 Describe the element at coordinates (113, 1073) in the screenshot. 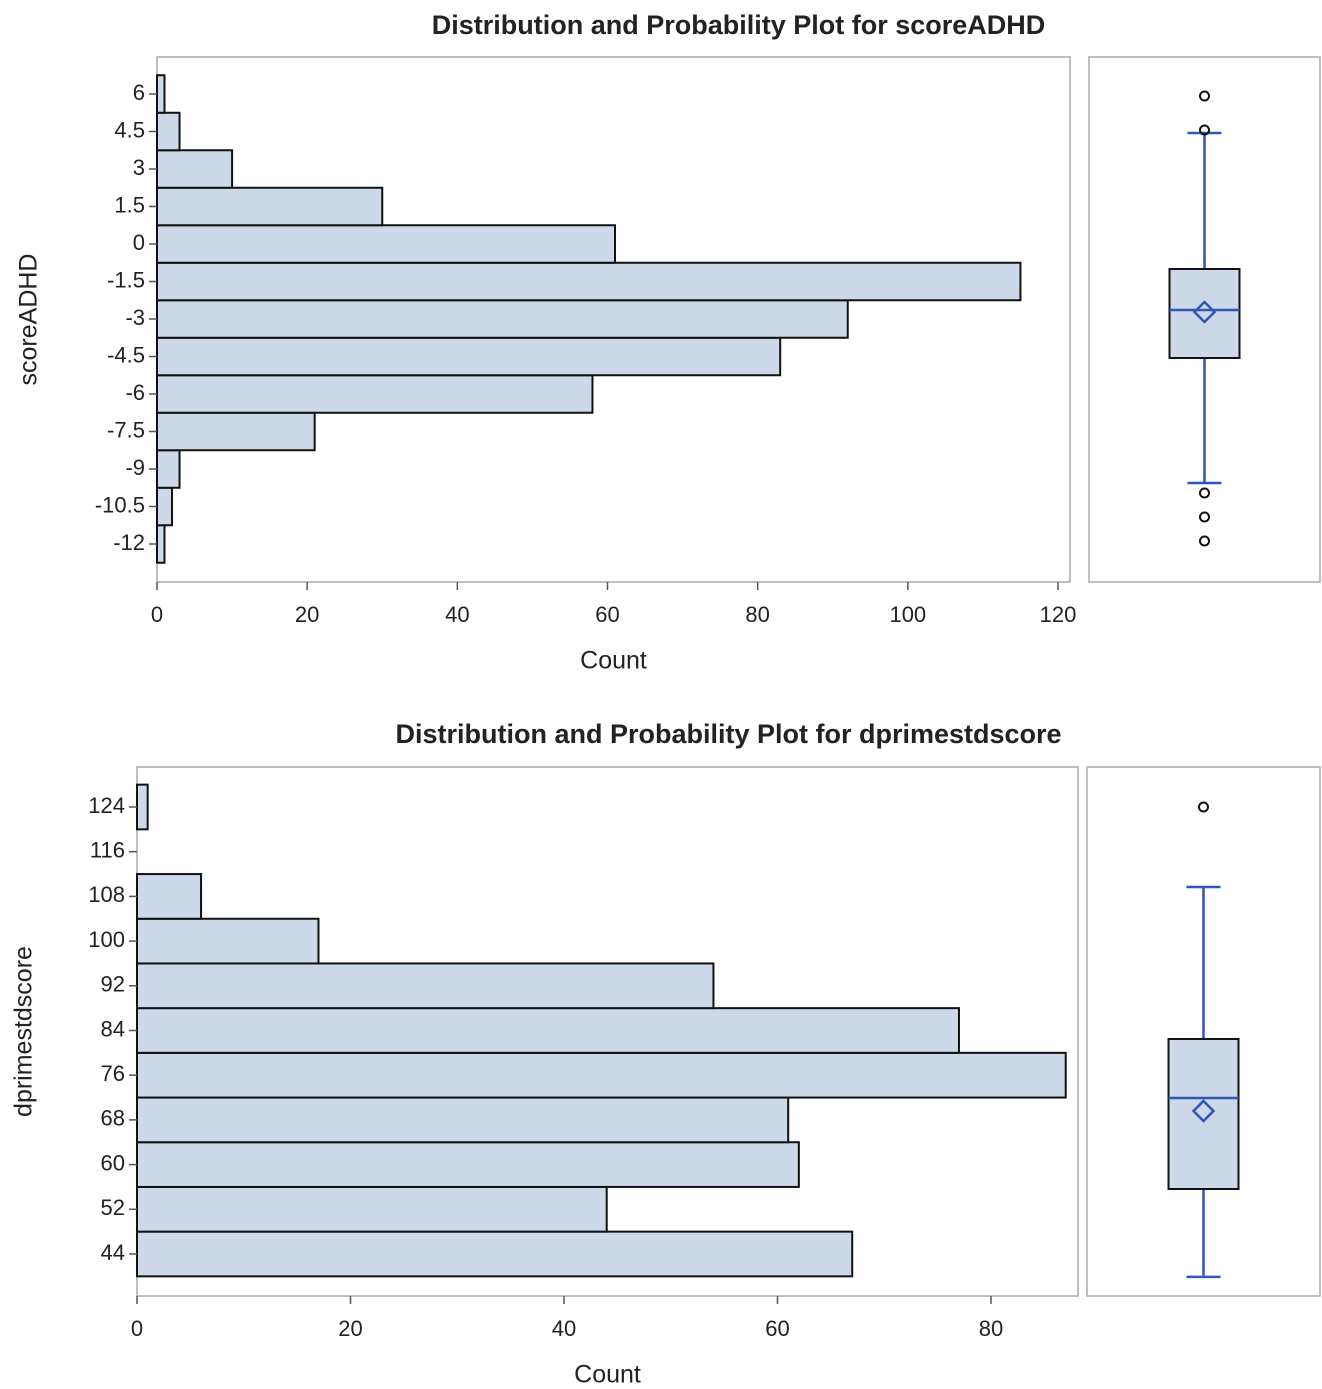

I see `y-tick-label: 76` at that location.